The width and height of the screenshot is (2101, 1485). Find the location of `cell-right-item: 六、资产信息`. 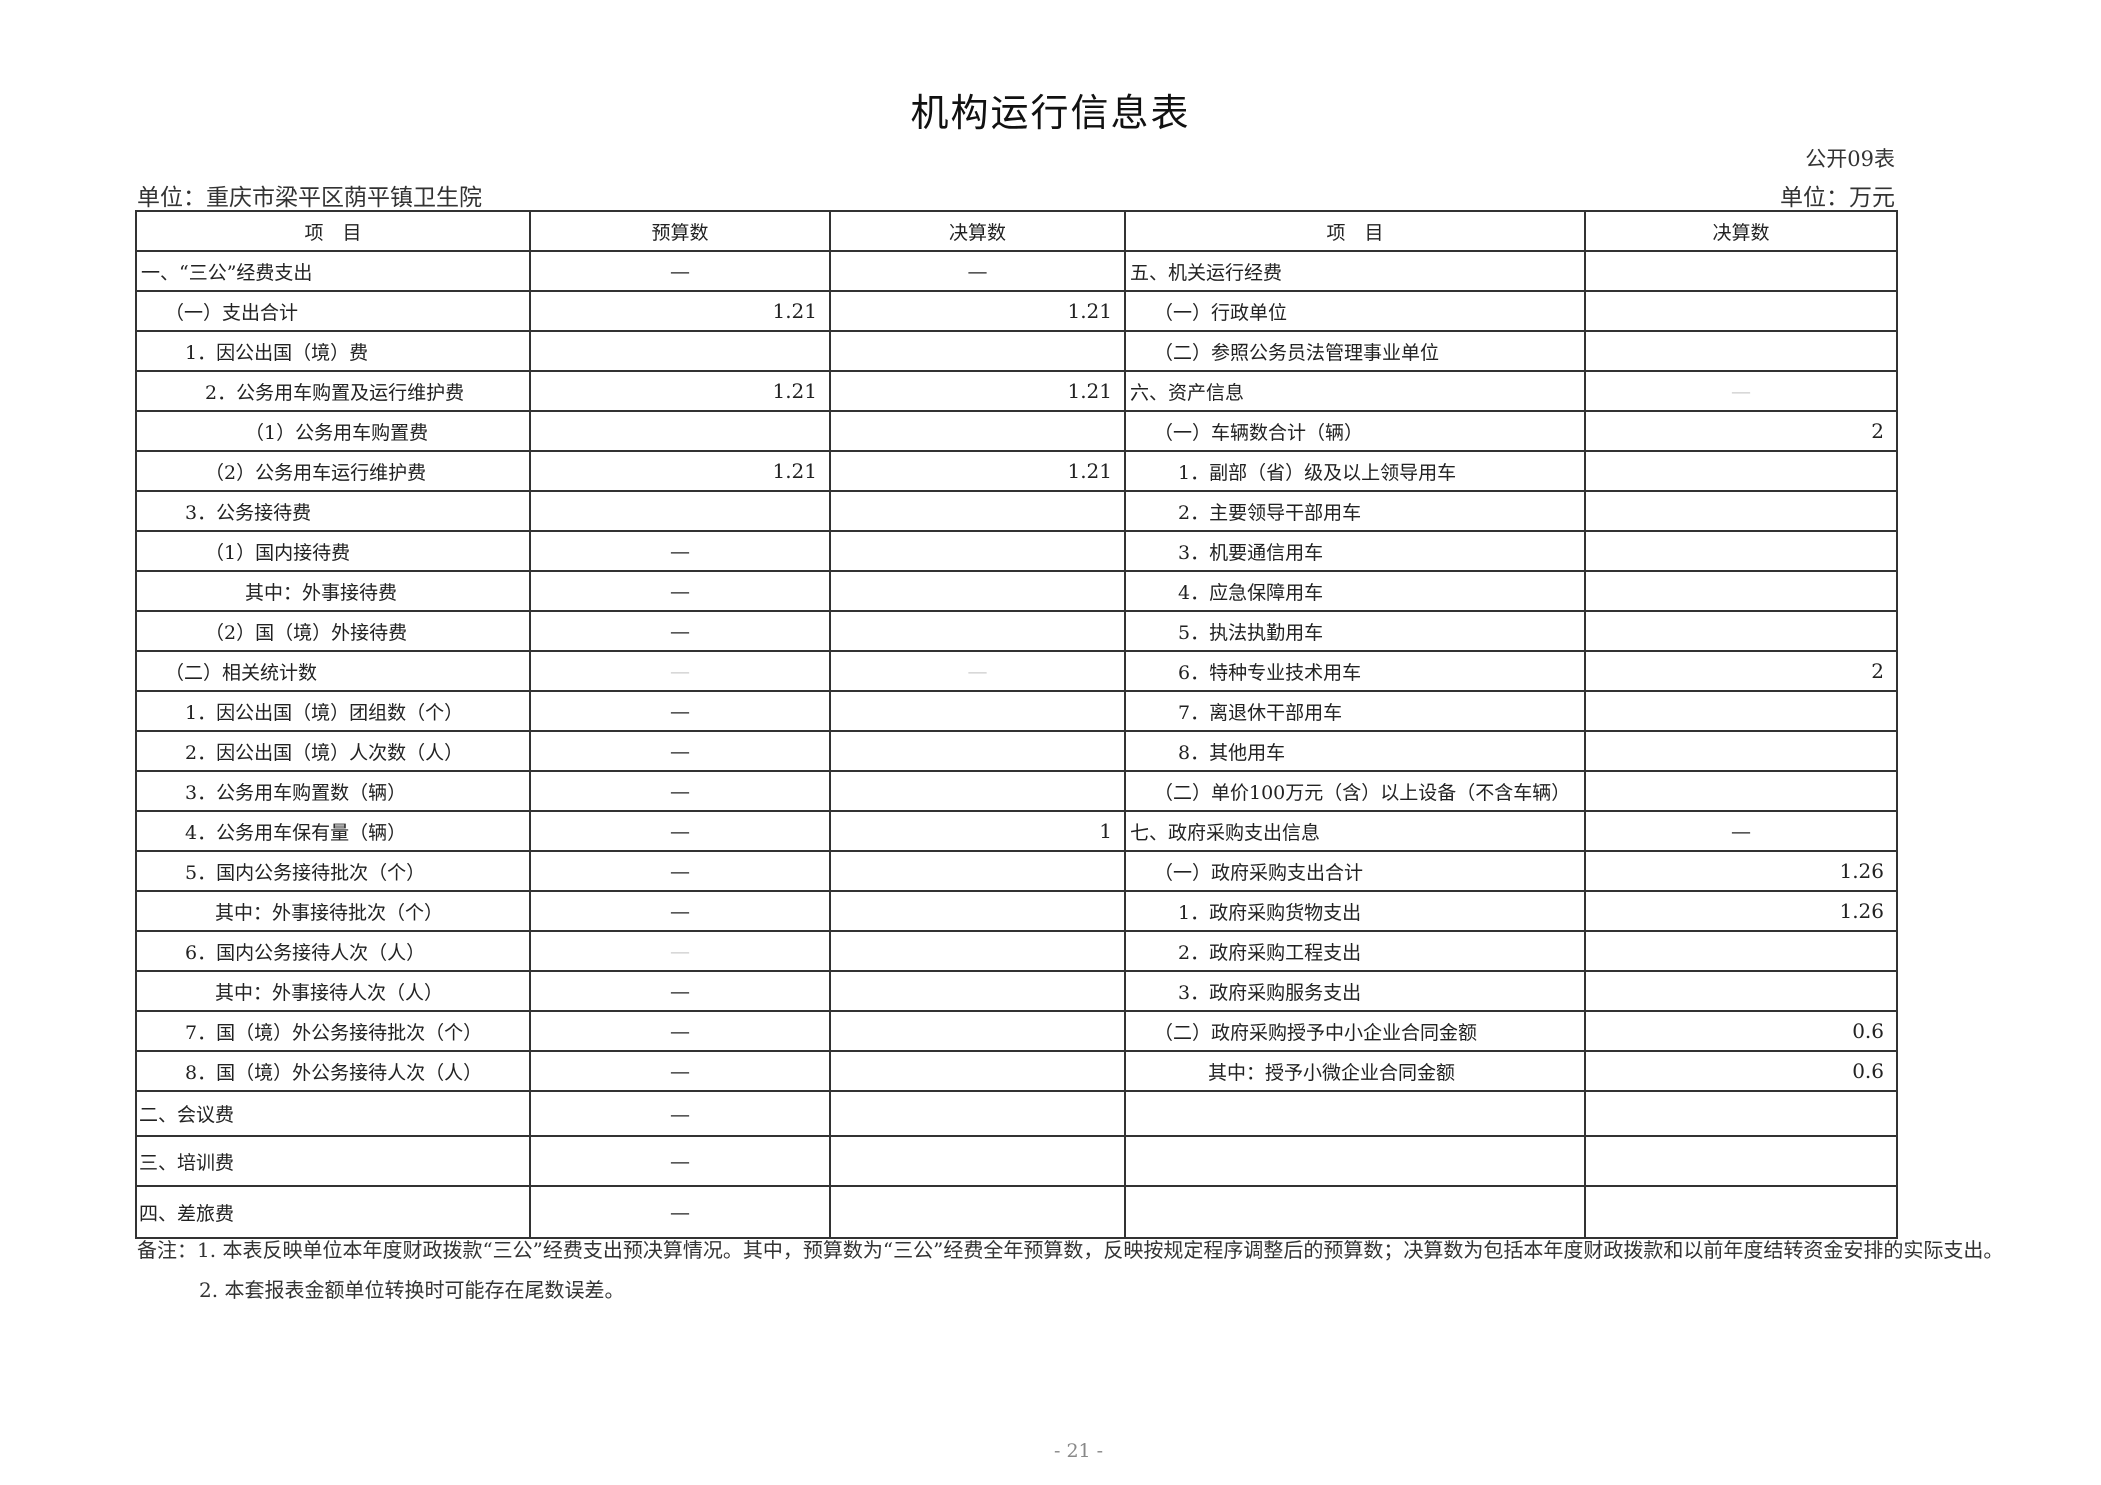

cell-right-item: 六、资产信息 is located at coordinates (1355, 391).